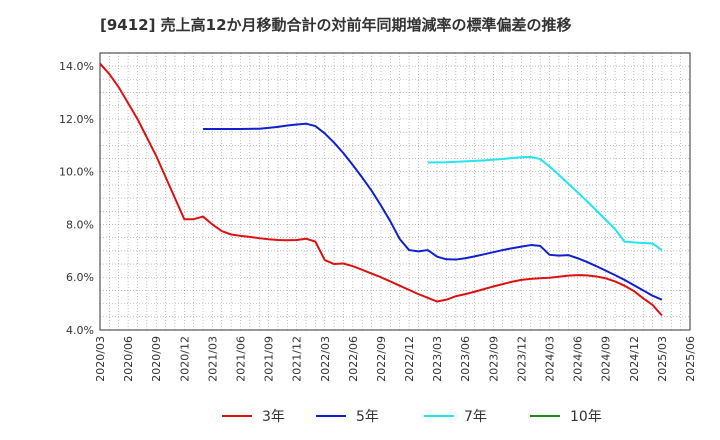 The height and width of the screenshot is (440, 720). I want to click on y-tick-label: 14.0%, so click(76, 66).